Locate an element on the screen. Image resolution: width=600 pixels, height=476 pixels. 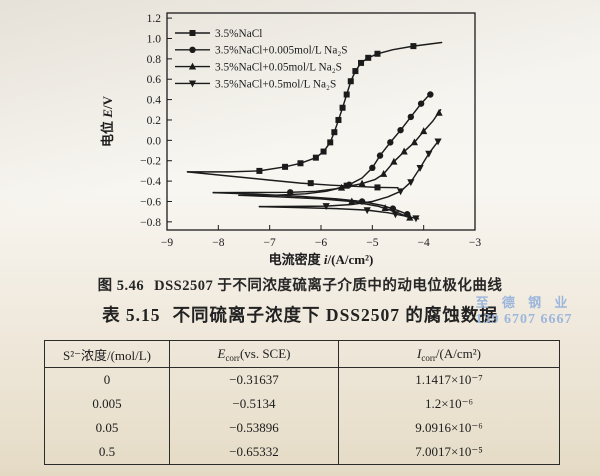
cell-conc: 0.05 is located at coordinates (107, 427).